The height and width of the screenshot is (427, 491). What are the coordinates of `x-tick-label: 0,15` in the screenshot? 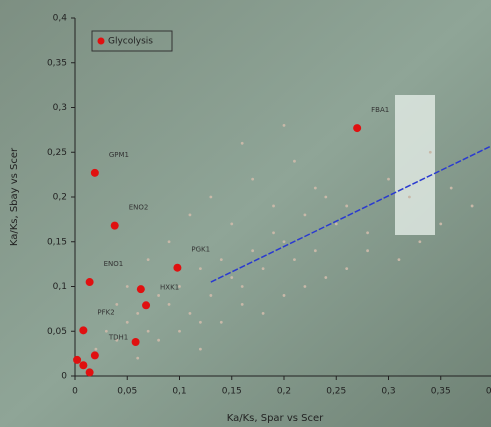 It's located at (232, 392).